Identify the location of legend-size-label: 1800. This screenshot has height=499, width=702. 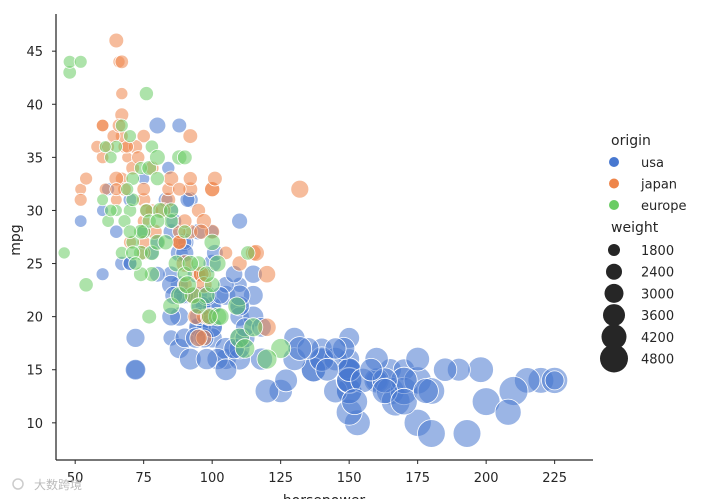
(657, 251).